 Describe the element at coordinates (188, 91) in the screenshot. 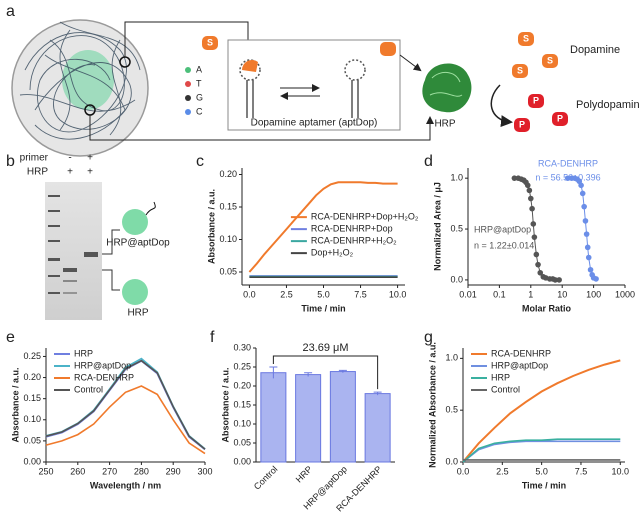

I see `base-legend` at that location.